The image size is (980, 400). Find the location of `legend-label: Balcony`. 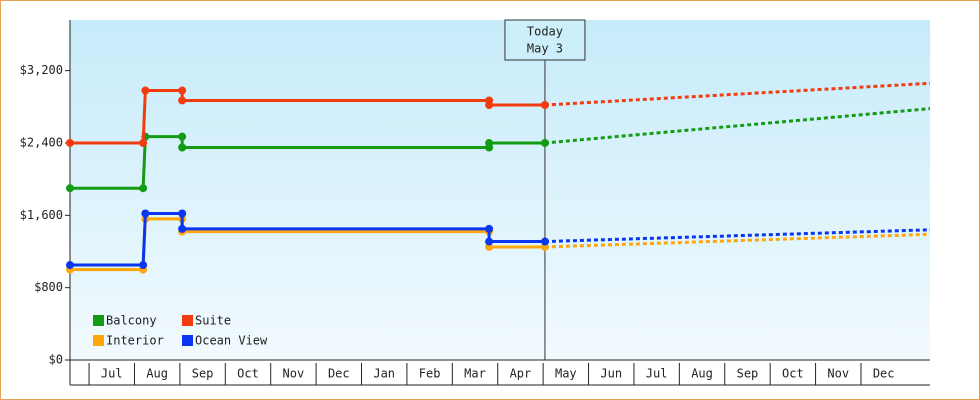

legend-label: Balcony is located at coordinates (131, 321).